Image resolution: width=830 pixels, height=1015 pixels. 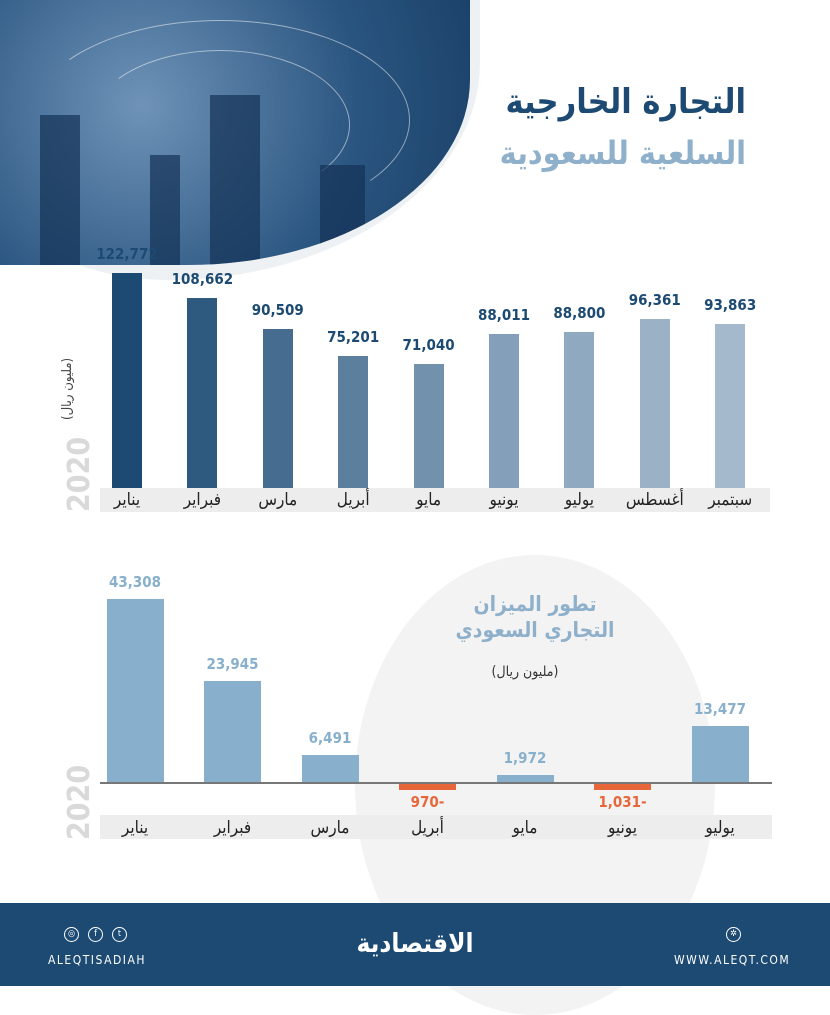 I want to click on value-label: 122,772, so click(x=127, y=254).